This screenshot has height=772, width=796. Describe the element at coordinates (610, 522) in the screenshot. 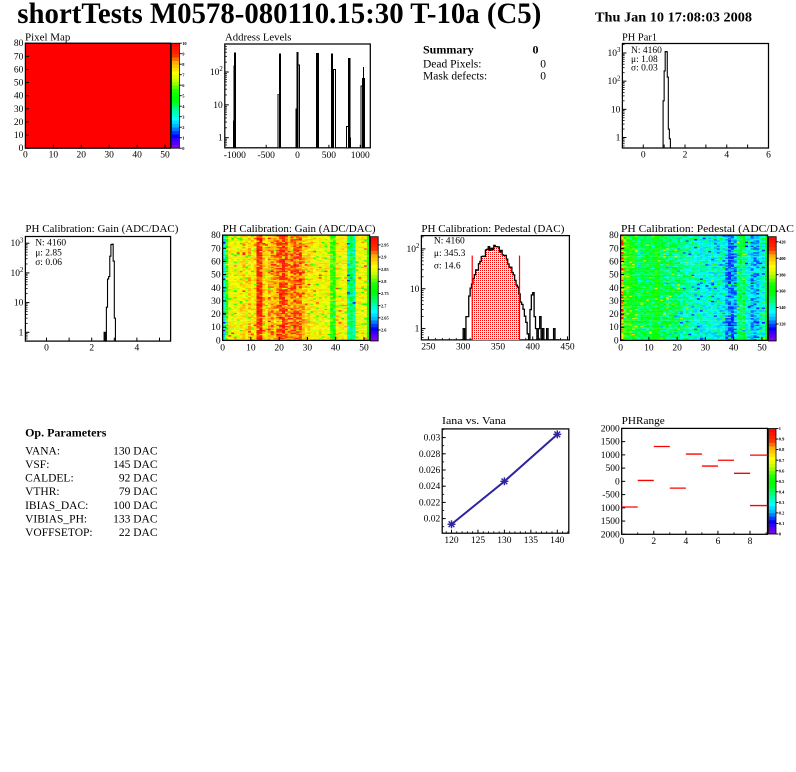

I see `svg-text: 1500` at that location.